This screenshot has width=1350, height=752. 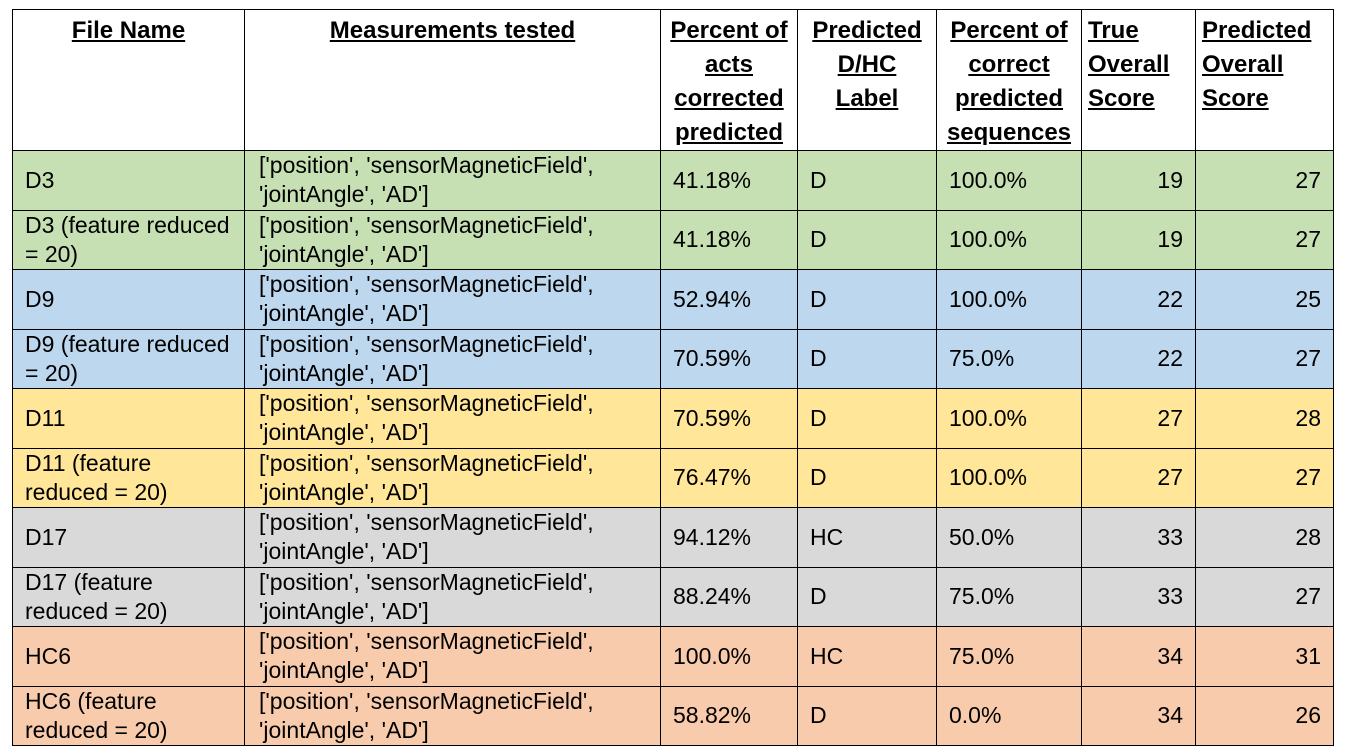 I want to click on cell-file-name: D3 (feature reduced = 20), so click(x=128, y=239).